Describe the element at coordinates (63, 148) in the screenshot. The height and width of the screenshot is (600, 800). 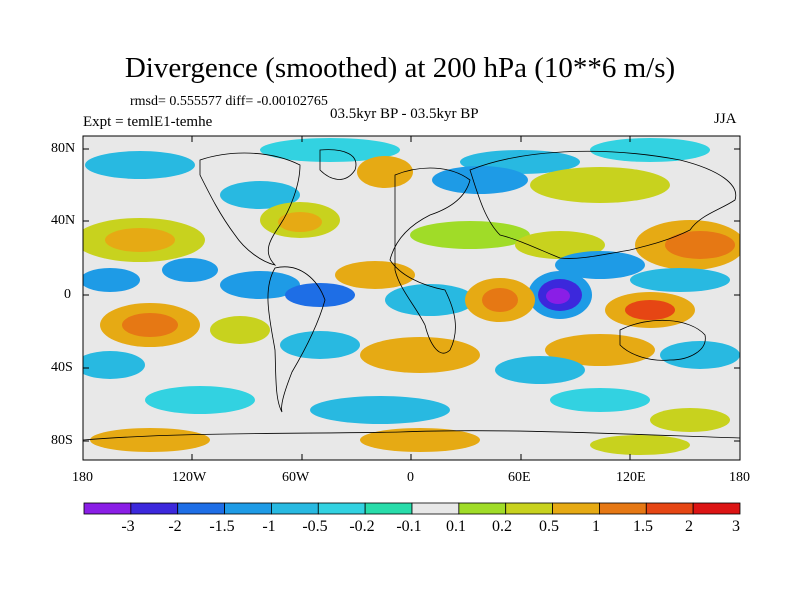
I see `y-tick-label-80n: 80N` at that location.